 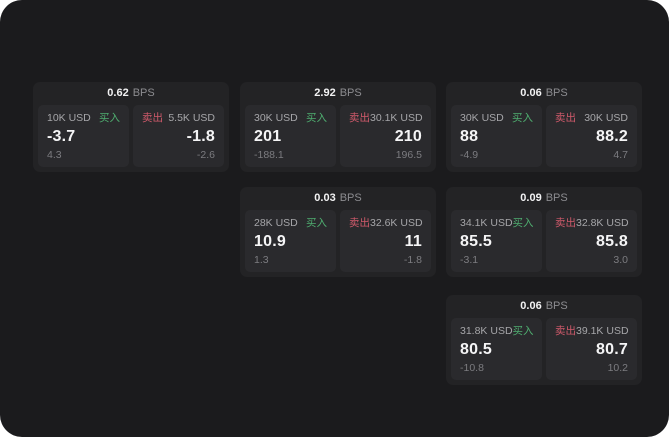 What do you see at coordinates (496, 349) in the screenshot?
I see `buy-panel: 31.8K USD 买入 80.5 -10.8` at bounding box center [496, 349].